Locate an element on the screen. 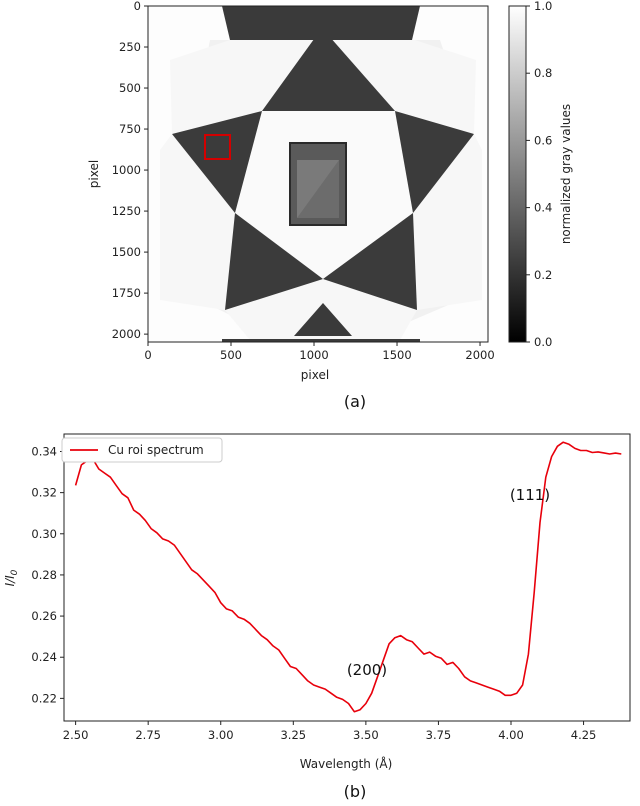 Image resolution: width=640 pixels, height=806 pixels. legend-label: Cu roi spectrum is located at coordinates (156, 450).